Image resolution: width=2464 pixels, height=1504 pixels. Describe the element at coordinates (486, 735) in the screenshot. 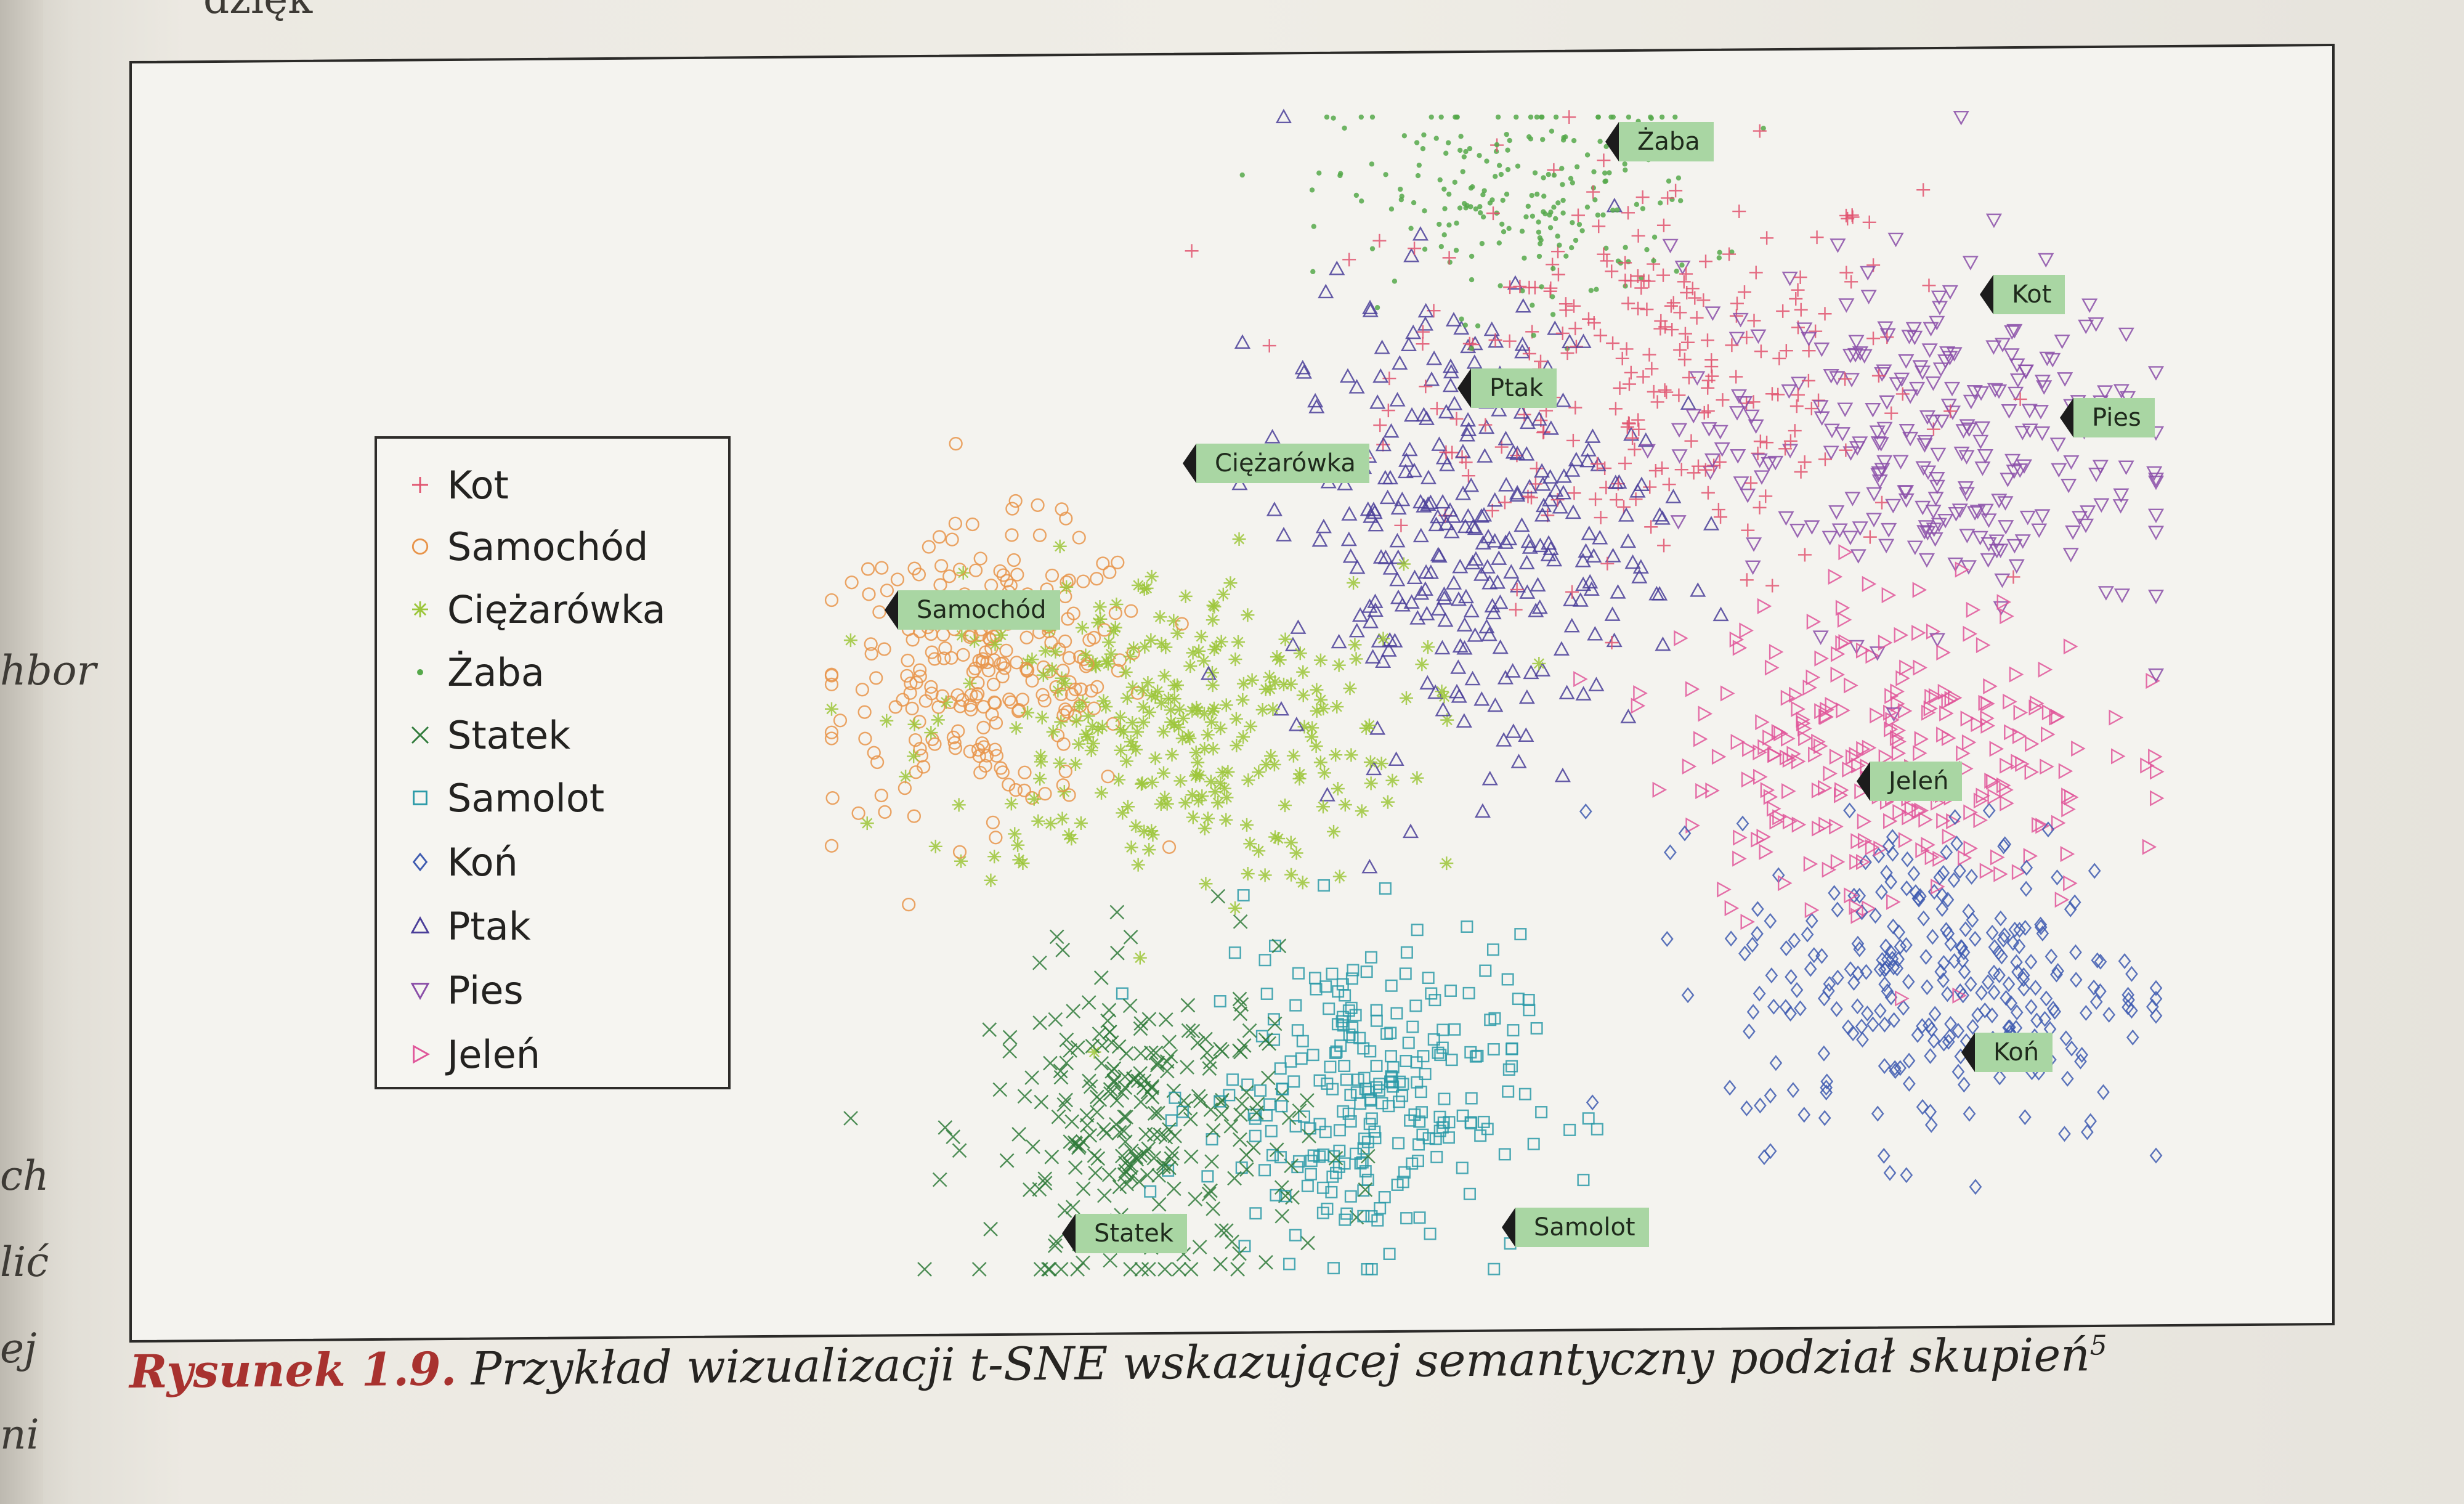

I see `legend-item-statek: Statek` at that location.